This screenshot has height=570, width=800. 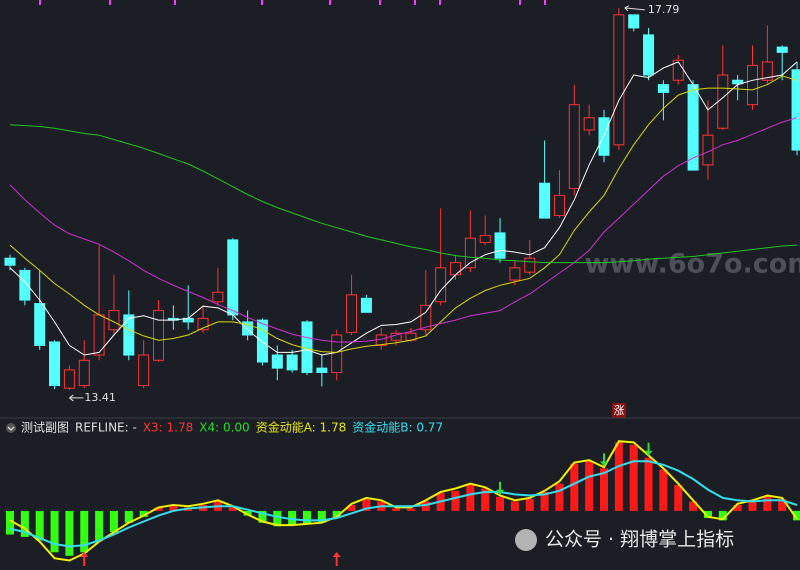 I want to click on min-pointer, so click(x=76, y=398).